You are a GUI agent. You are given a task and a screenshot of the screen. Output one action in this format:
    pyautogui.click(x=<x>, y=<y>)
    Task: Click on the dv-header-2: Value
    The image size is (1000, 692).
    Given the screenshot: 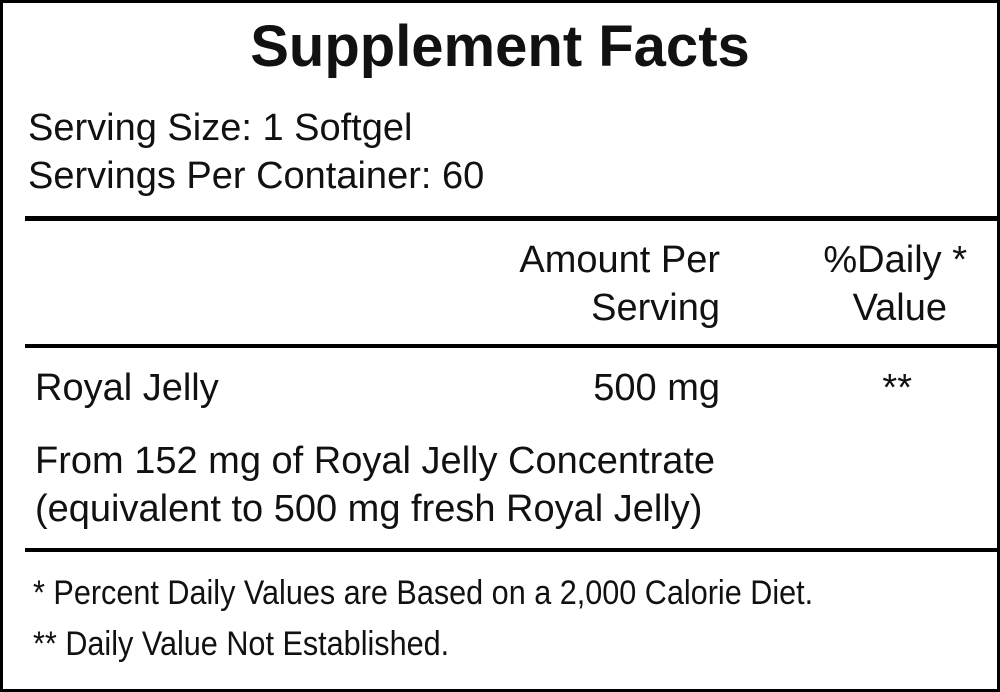 What is the action you would take?
    pyautogui.click(x=899, y=308)
    